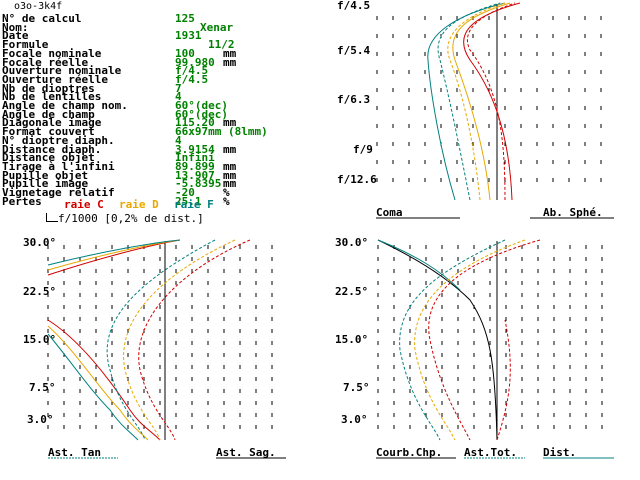 This screenshot has height=480, width=640. I want to click on ast-C, so click(484, 340).